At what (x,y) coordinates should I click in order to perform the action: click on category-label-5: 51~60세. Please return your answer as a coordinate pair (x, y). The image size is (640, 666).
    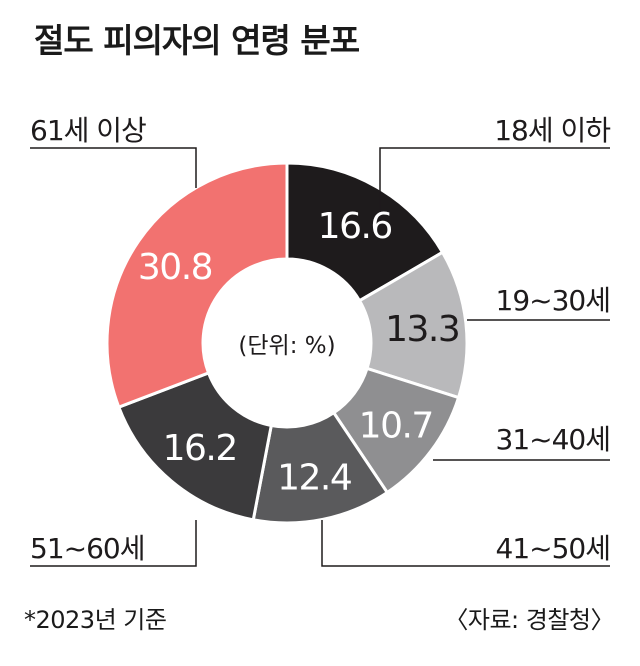
    Looking at the image, I should click on (87, 548).